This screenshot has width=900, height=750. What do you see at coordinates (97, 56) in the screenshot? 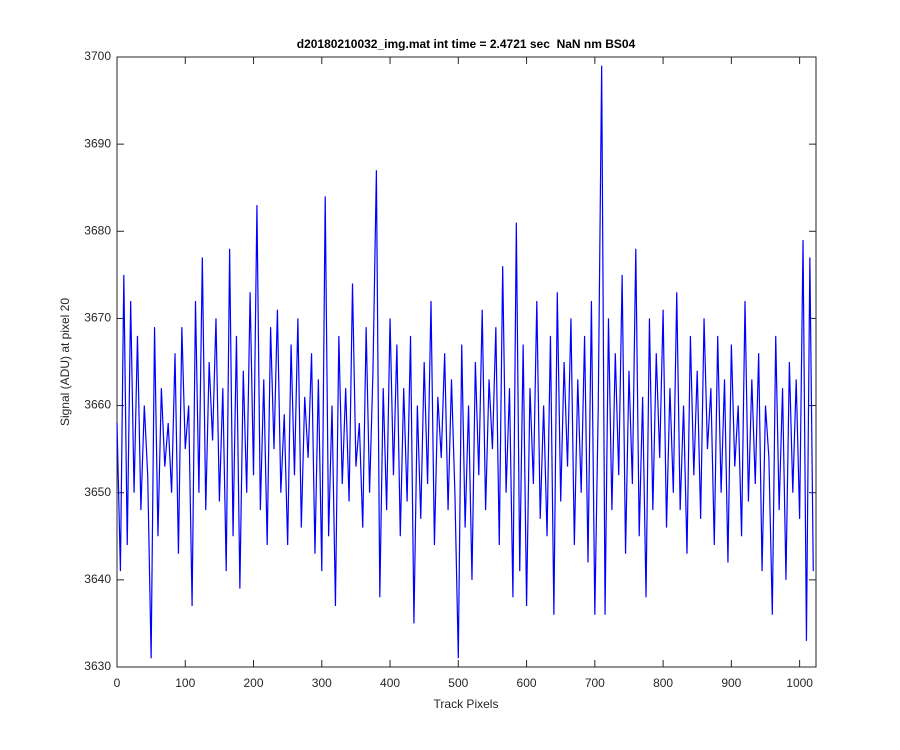
I see `y-tick-label: 3700` at bounding box center [97, 56].